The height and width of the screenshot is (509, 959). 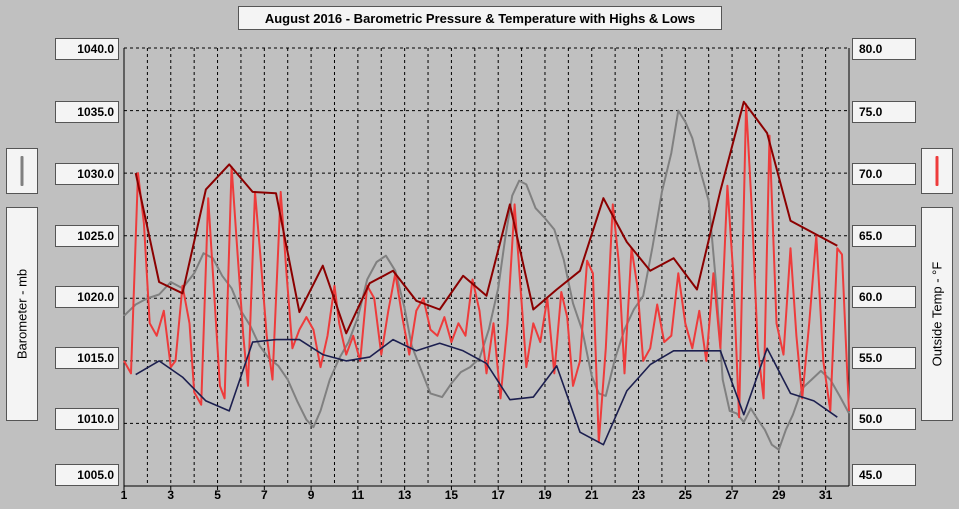 What do you see at coordinates (545, 495) in the screenshot?
I see `x-tick-label: 19` at bounding box center [545, 495].